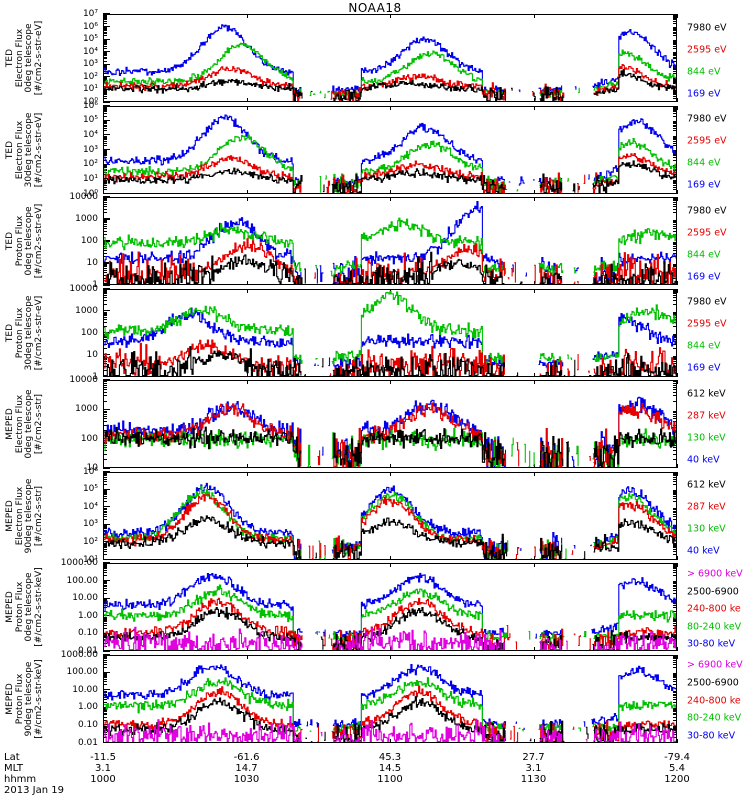 The width and height of the screenshot is (750, 800). Describe the element at coordinates (375, 8) in the screenshot. I see `page-title: NOAA18` at that location.